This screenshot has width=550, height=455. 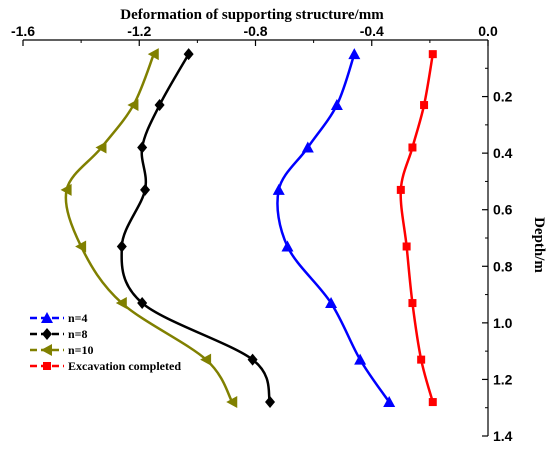 I want to click on y-axis-title: Depth/m, so click(x=539, y=245).